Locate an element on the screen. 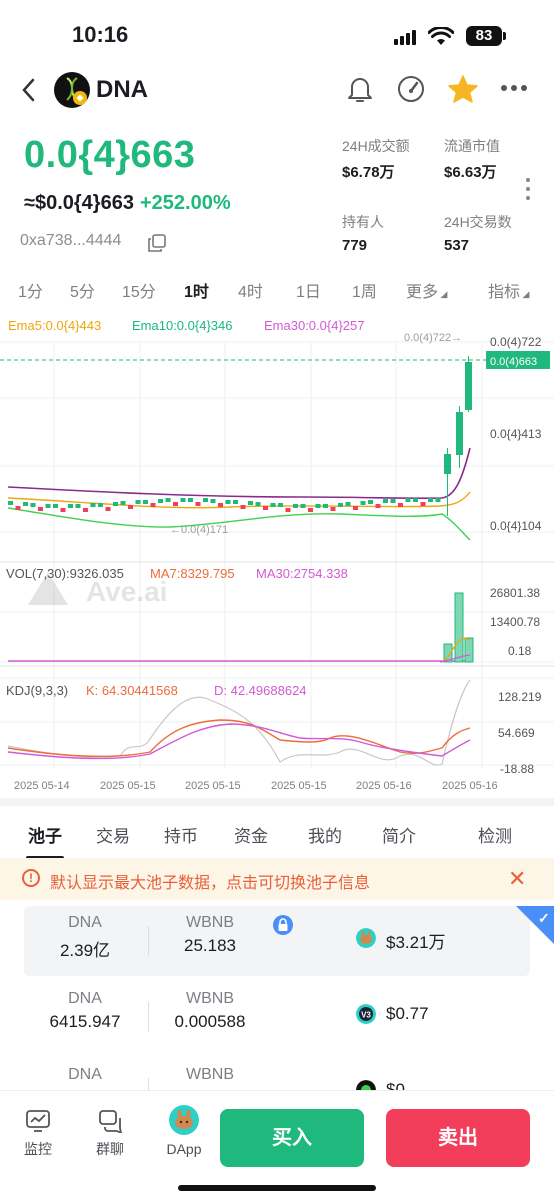 The height and width of the screenshot is (1200, 554). timeframe-1h: 1时 is located at coordinates (196, 292).